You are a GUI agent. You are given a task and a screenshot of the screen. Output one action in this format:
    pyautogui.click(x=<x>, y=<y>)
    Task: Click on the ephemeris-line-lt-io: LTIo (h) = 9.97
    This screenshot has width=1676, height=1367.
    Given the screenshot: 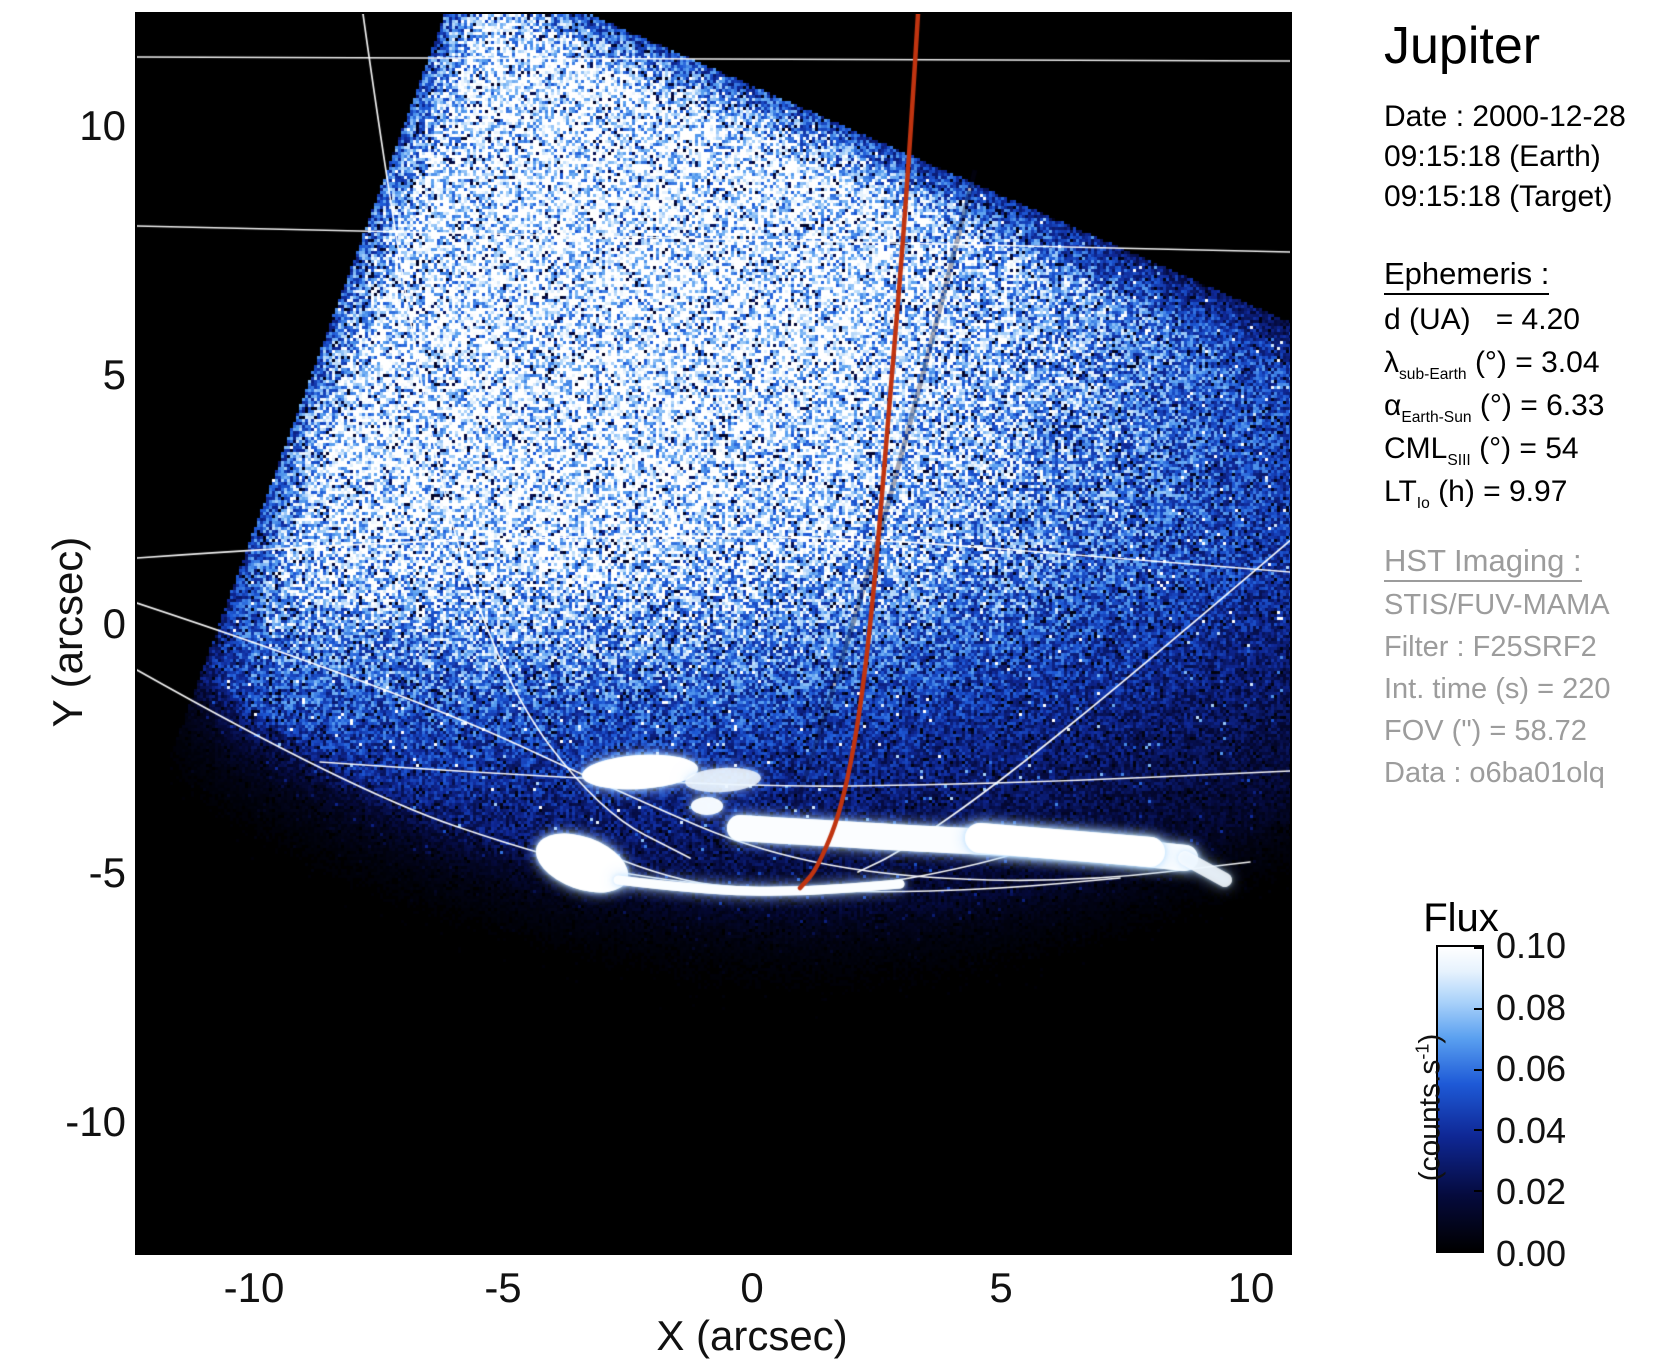 What is the action you would take?
    pyautogui.click(x=1476, y=493)
    